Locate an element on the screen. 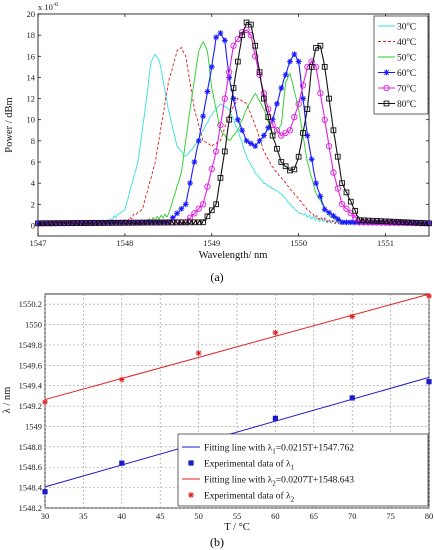 The height and width of the screenshot is (550, 434). x-tick-label: 55 is located at coordinates (237, 516).